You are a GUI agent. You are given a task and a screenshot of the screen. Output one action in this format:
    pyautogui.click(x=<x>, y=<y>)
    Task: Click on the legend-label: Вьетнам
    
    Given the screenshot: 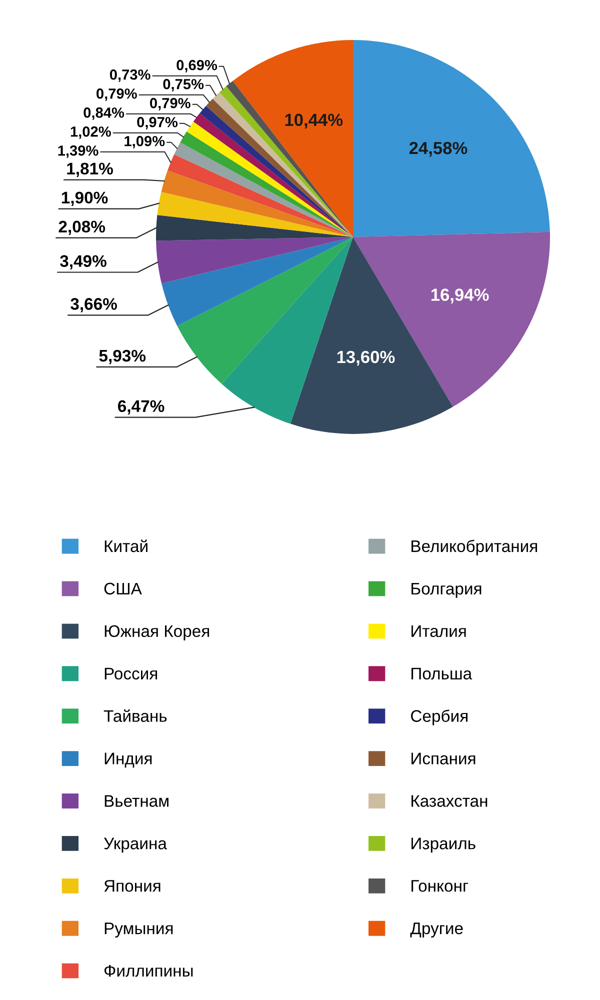 What is the action you would take?
    pyautogui.click(x=136, y=801)
    